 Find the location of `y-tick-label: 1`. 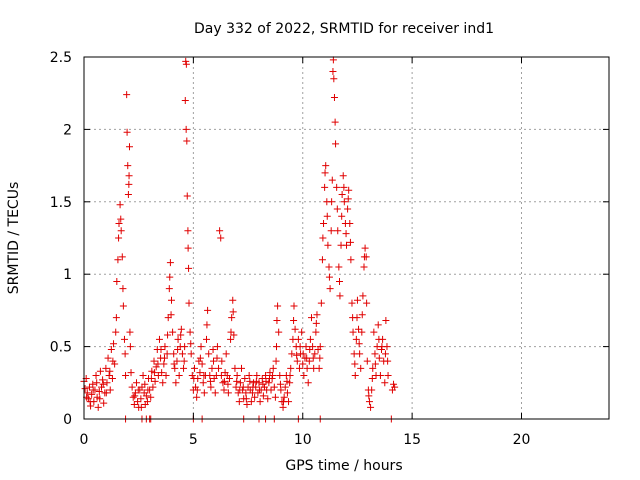

y-tick-label: 1 is located at coordinates (67, 275).